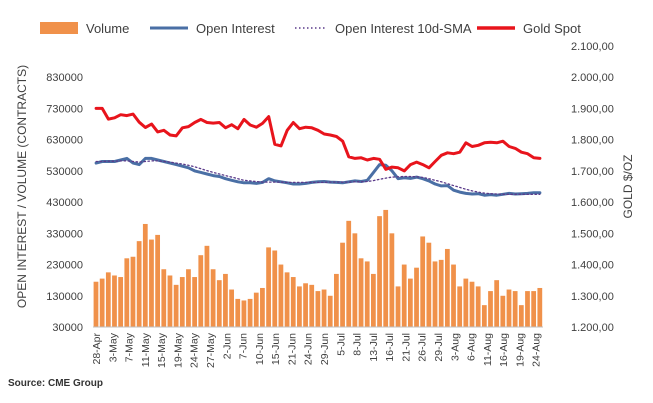 This screenshot has height=403, width=653. What do you see at coordinates (592, 109) in the screenshot?
I see `y-right-tick-label: 1.900,00` at bounding box center [592, 109].